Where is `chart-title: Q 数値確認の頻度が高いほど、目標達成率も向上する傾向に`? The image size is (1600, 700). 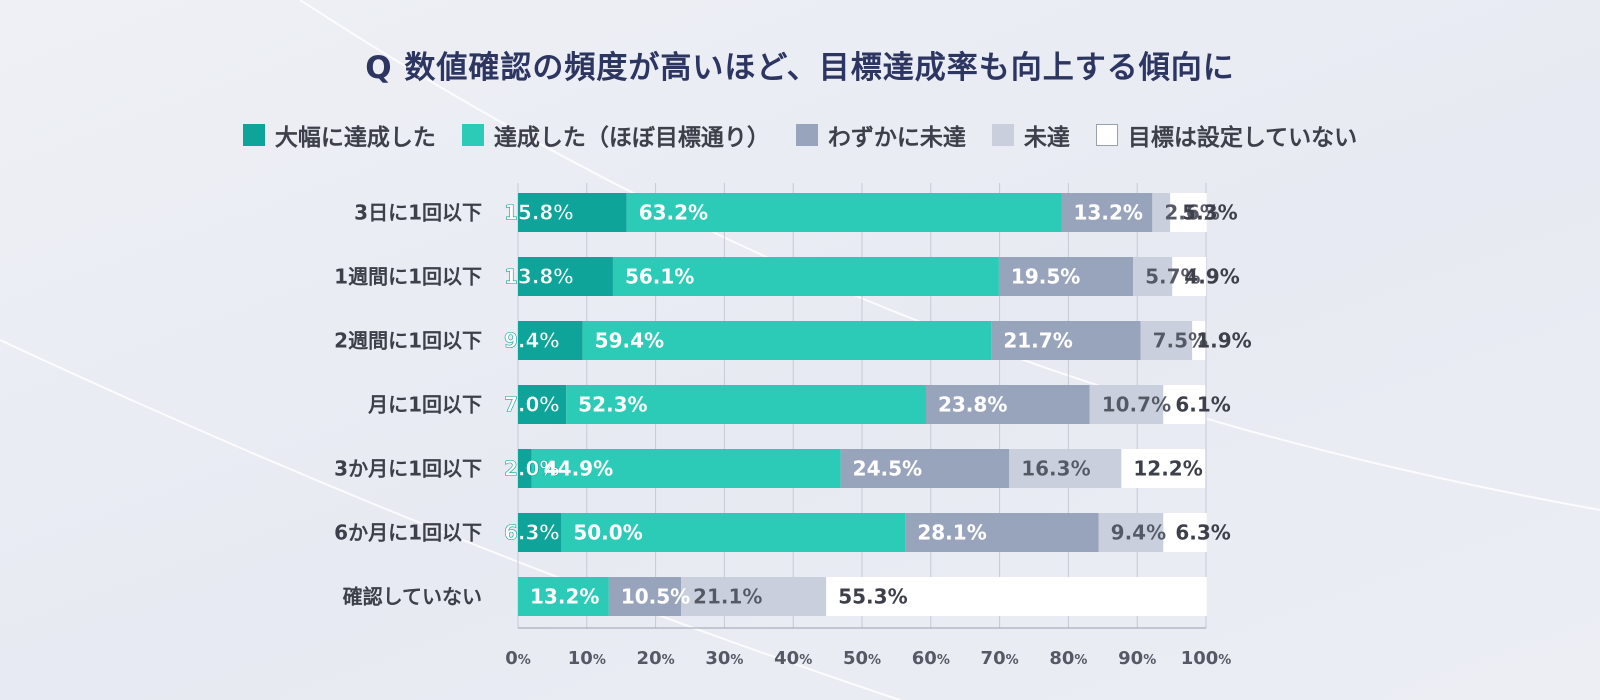
chart-title: Q 数値確認の頻度が高いほど、目標達成率も向上する傾向に is located at coordinates (800, 68).